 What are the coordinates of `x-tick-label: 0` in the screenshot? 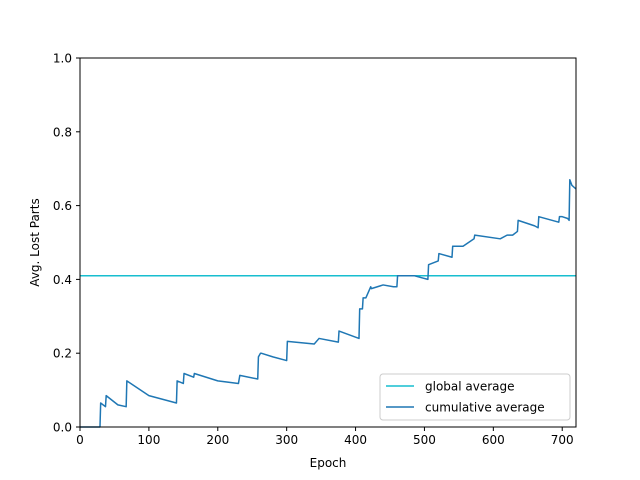 It's located at (80, 440).